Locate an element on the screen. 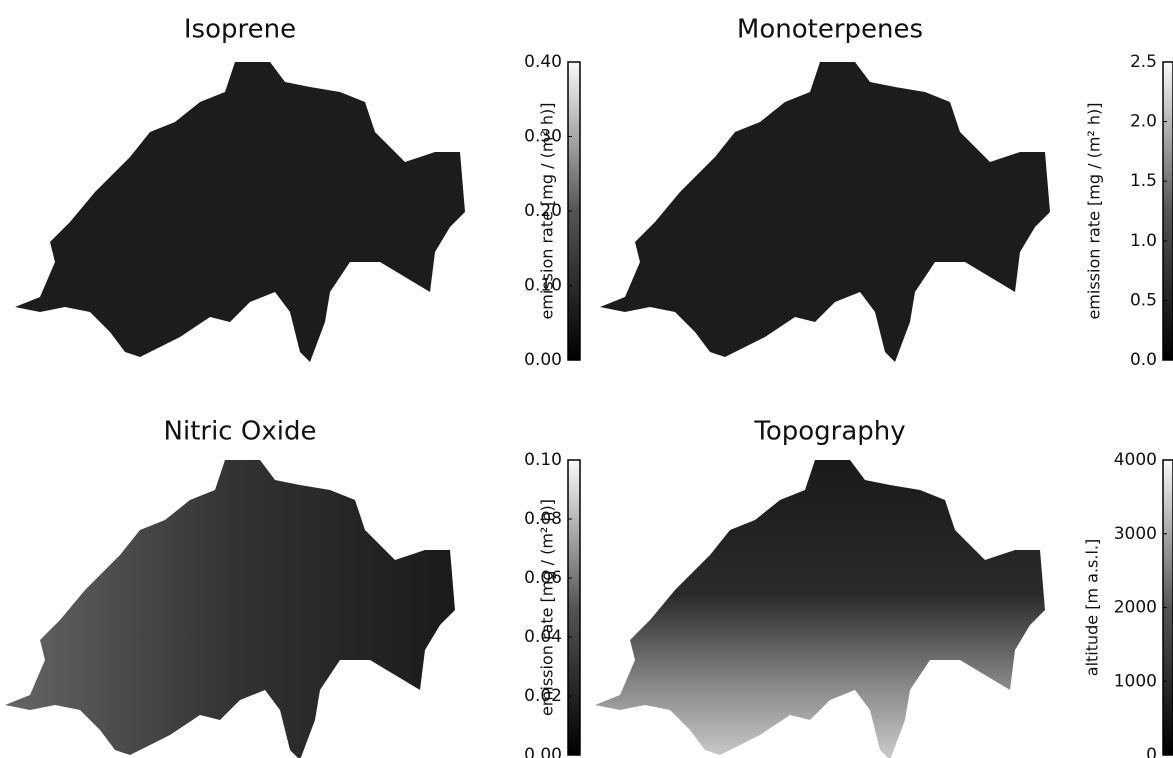  panel-title: Isoprene is located at coordinates (240, 30).